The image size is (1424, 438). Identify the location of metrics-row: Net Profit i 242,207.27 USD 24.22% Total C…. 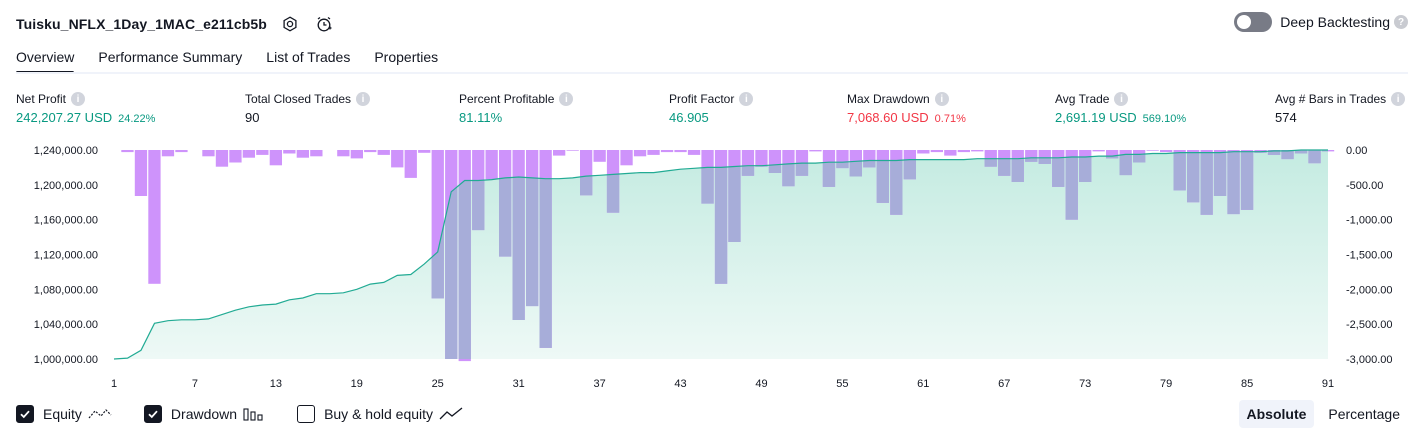
(712, 112).